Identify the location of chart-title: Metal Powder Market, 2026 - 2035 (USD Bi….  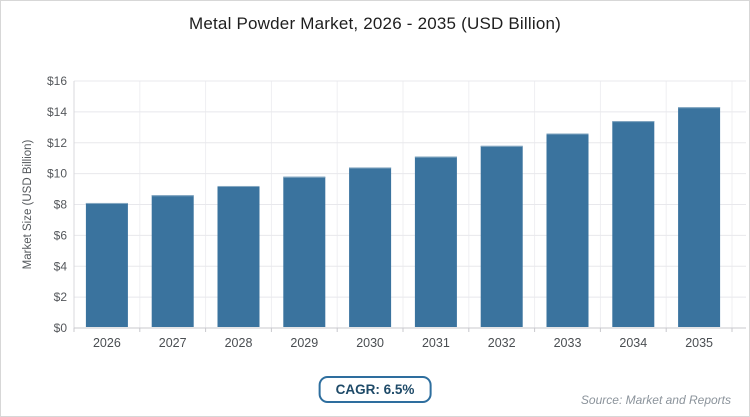
(375, 23).